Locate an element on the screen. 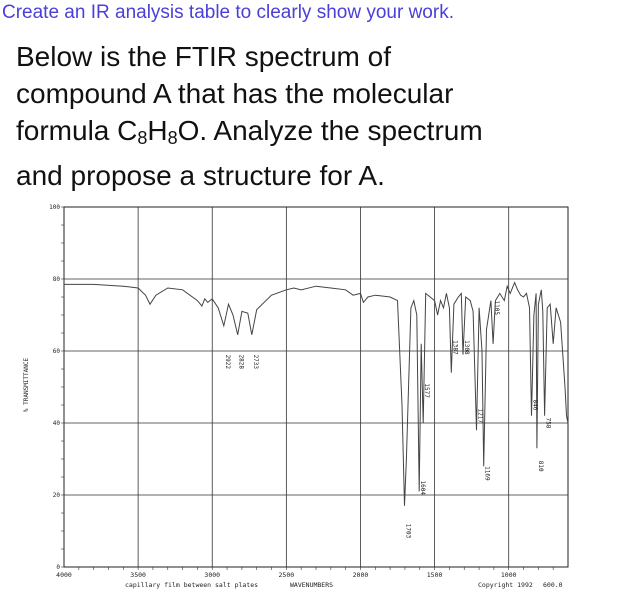 The height and width of the screenshot is (595, 640). formula-suffix: O. Analyze the spectrum is located at coordinates (330, 130).